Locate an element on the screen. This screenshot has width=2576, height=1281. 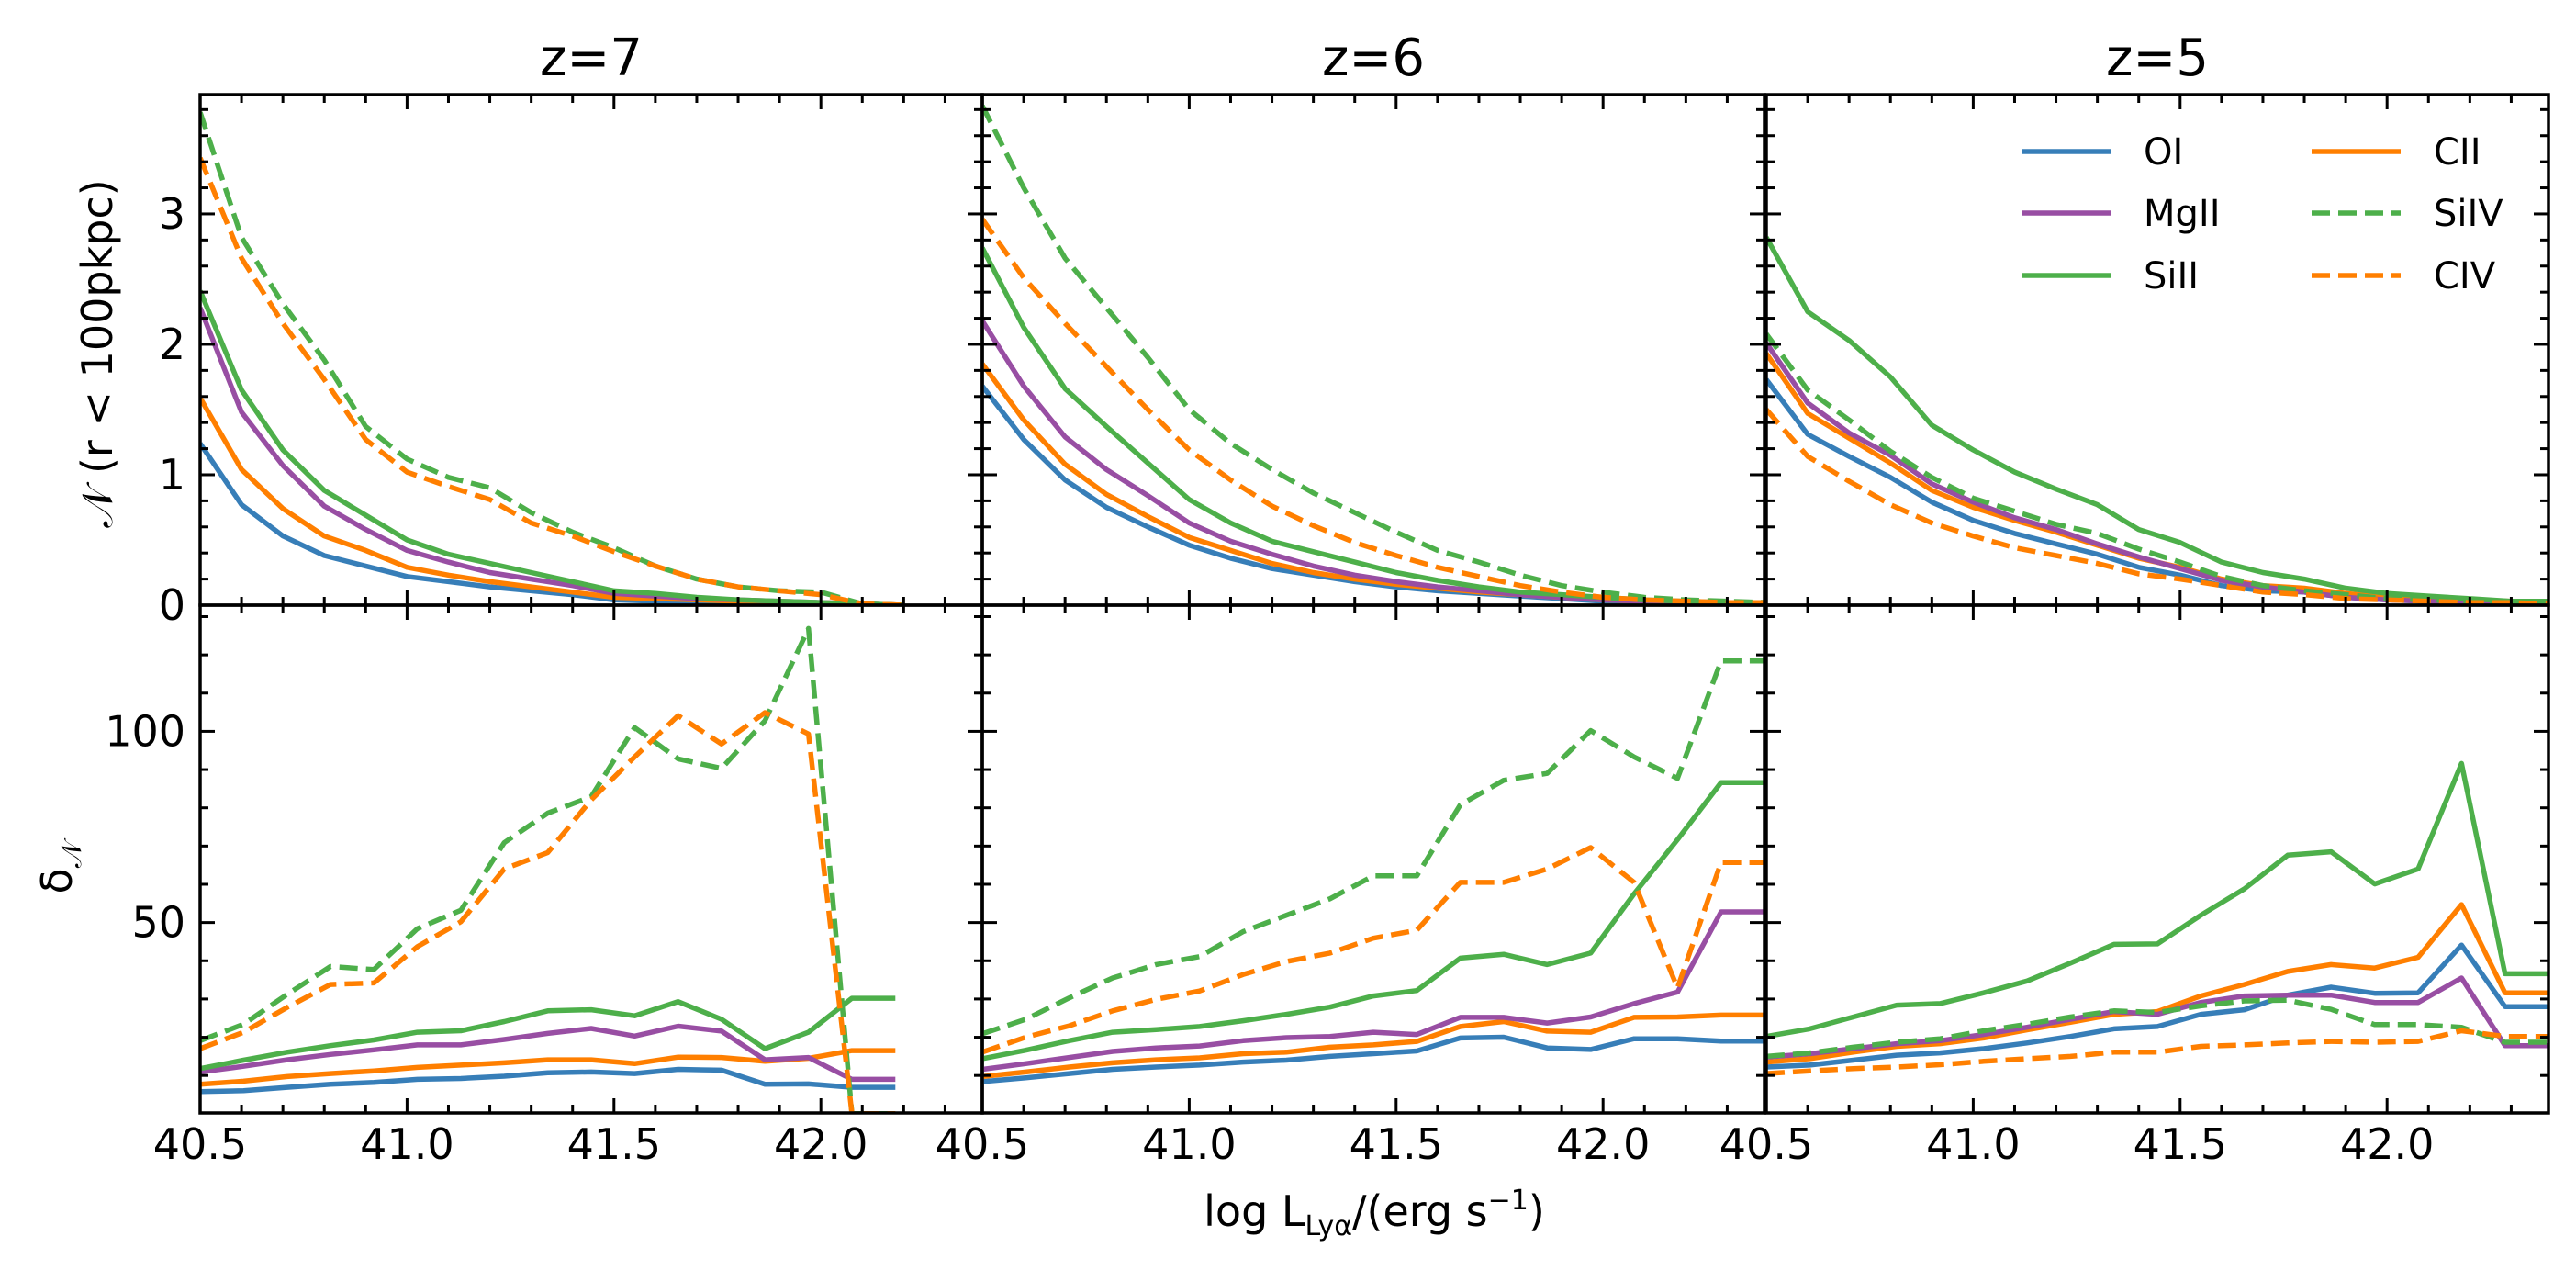
legend-label-CIV: CIV is located at coordinates (2465, 277).